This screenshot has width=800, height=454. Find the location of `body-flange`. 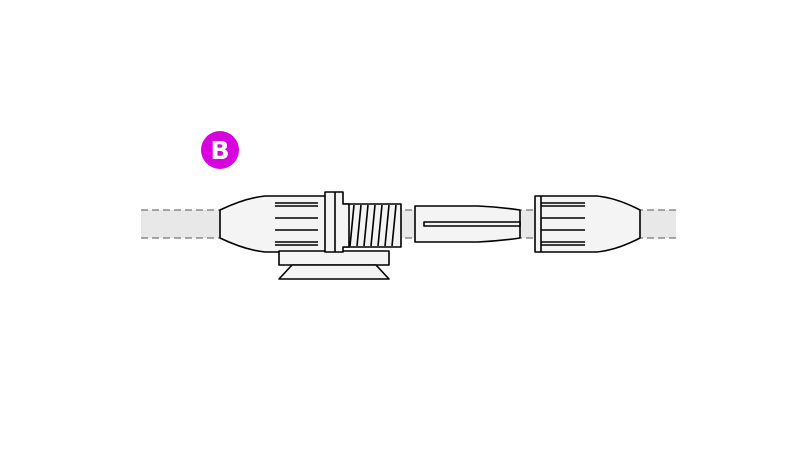

body-flange is located at coordinates (337, 222).